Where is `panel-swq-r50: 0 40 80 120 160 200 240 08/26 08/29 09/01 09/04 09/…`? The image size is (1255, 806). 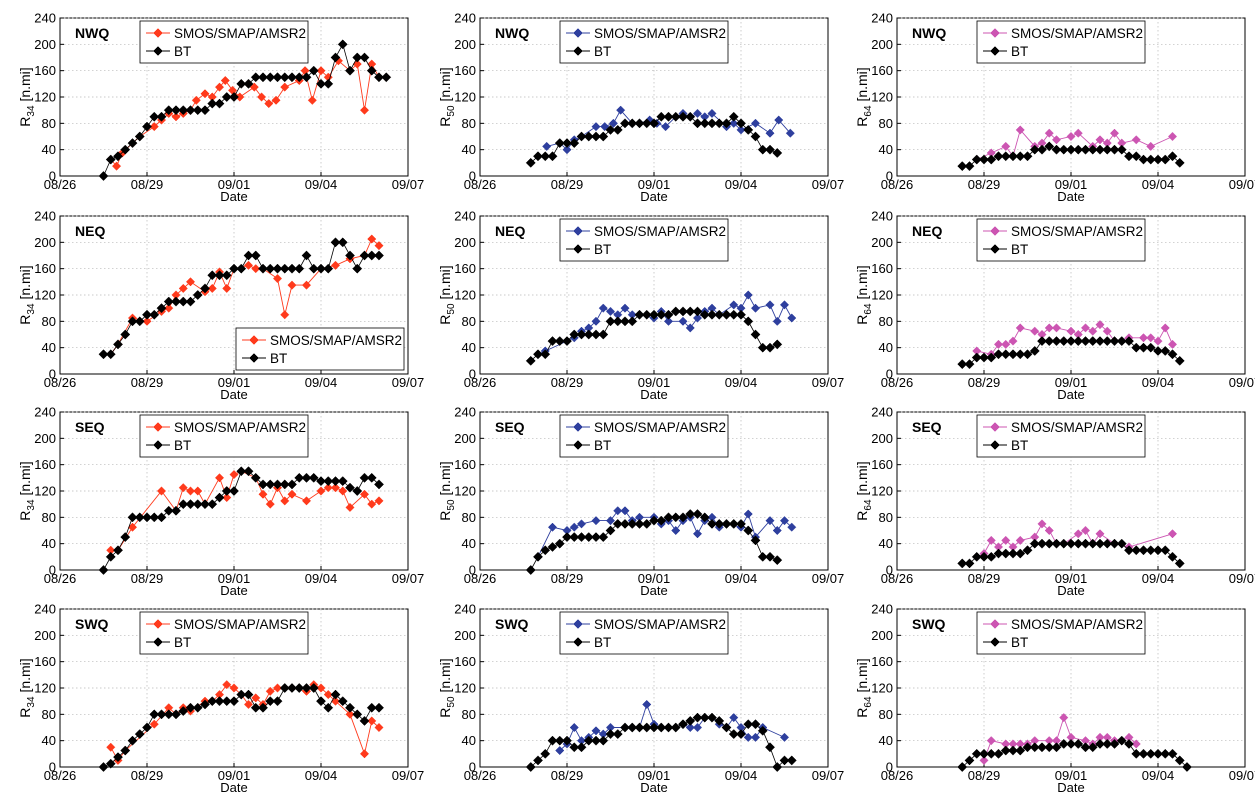
panel-swq-r50: 0 40 80 120 160 200 240 08/26 08/29 09/01 09/04 09/… is located at coordinates (640, 699).